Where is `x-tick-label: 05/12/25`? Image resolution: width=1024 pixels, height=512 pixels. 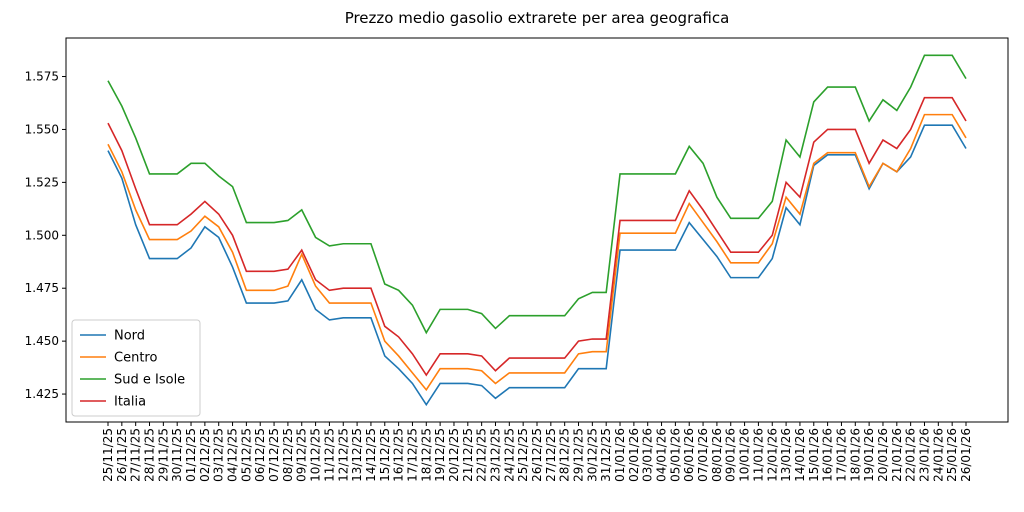
x-tick-label: 05/12/25 is located at coordinates (246, 455).